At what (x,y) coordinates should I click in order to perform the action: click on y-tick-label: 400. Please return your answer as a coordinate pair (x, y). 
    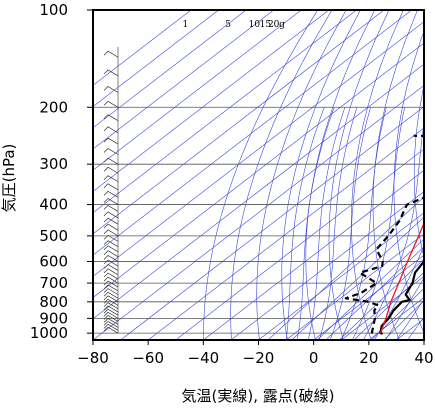
    Looking at the image, I should click on (53, 205).